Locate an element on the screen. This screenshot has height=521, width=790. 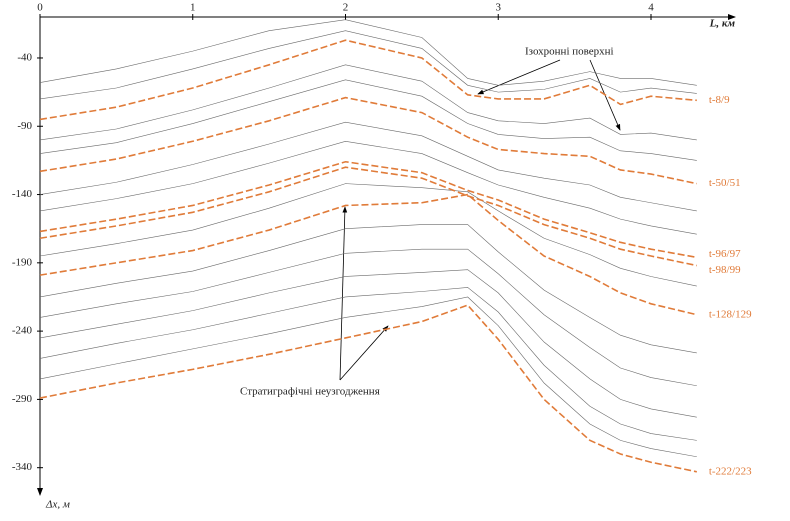
series-label: t-98/99 is located at coordinates (725, 270).